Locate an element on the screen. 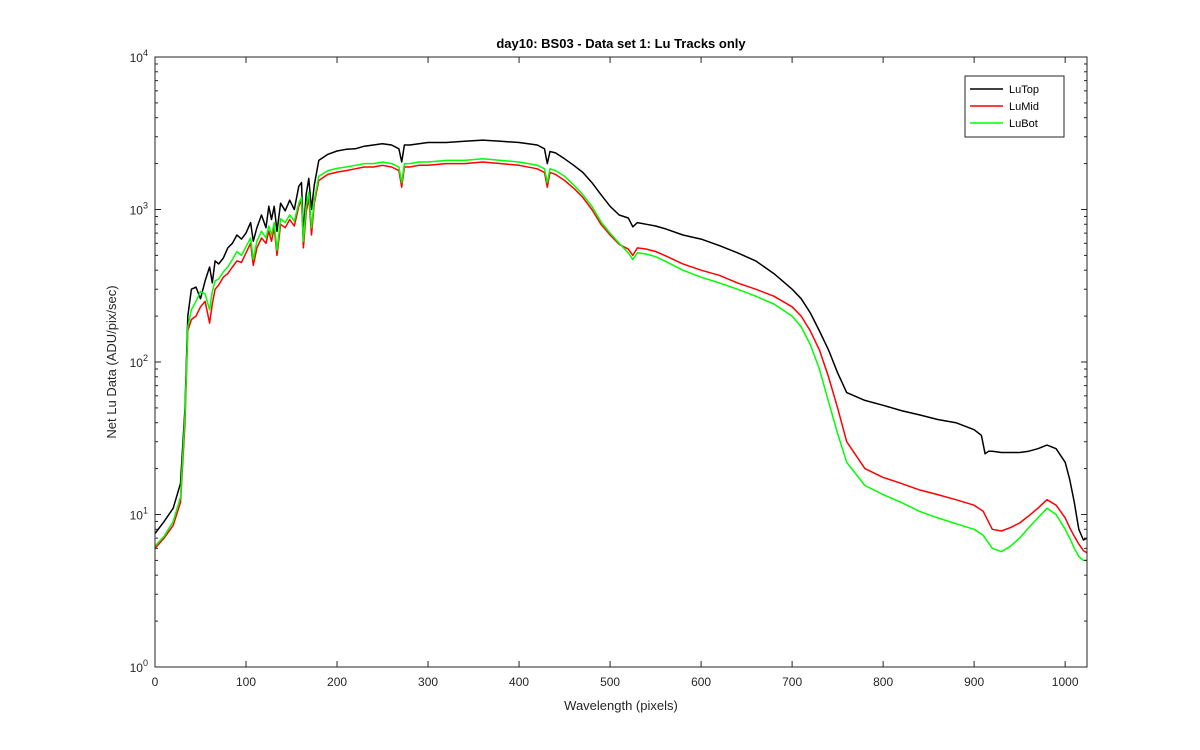 This screenshot has height=750, width=1200. legend-label-lumid: LuMid is located at coordinates (1024, 107).